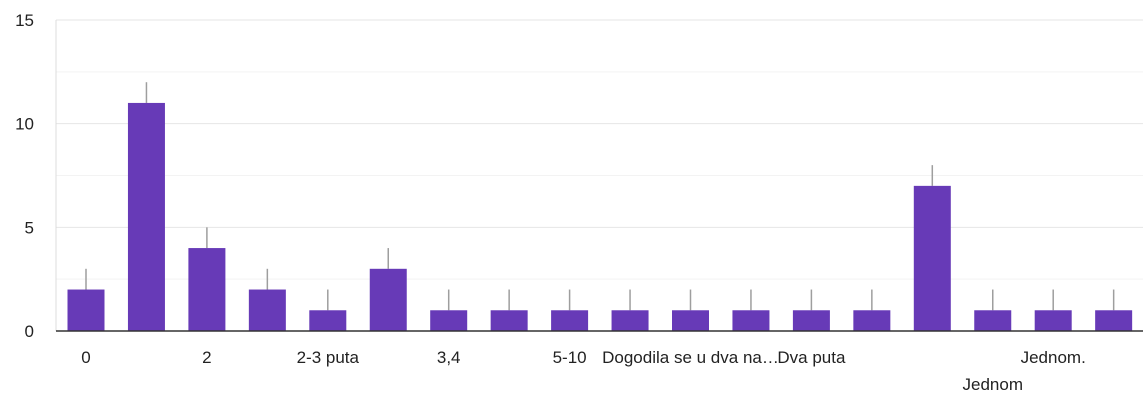  Describe the element at coordinates (24, 20) in the screenshot. I see `y-tick-label: 15` at that location.